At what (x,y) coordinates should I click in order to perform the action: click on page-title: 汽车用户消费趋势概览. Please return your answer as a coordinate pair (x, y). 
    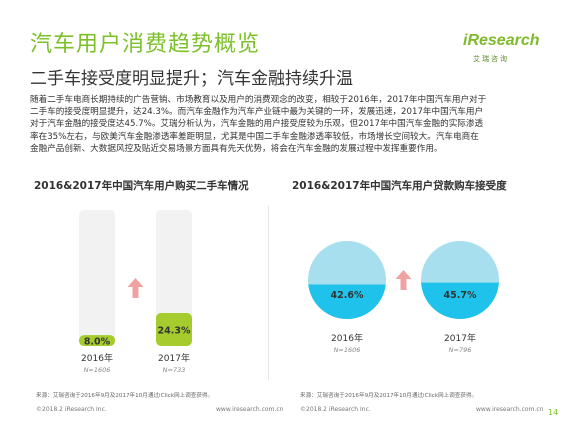
    Looking at the image, I should click on (145, 44).